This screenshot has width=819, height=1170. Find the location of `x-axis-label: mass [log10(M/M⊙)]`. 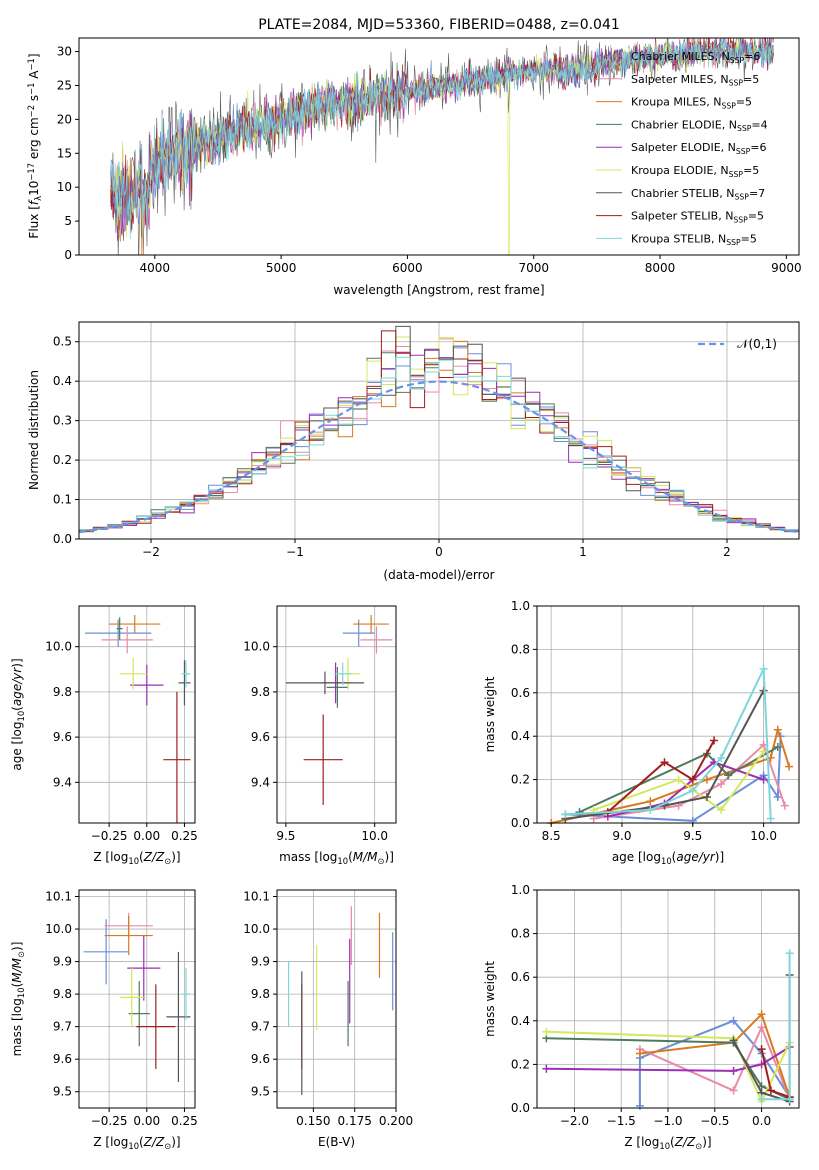

x-axis-label: mass [log10(M/M⊙)] is located at coordinates (336, 858).